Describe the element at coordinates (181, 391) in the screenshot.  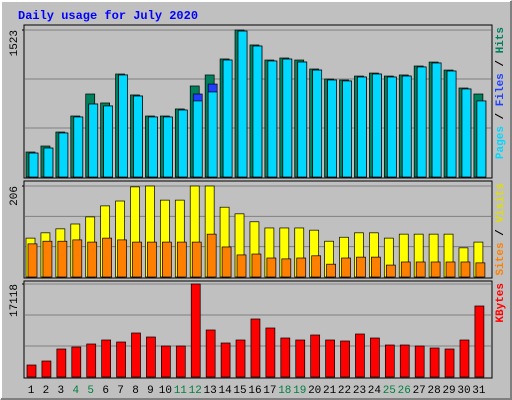
I see `x-tick-label: 11` at that location.